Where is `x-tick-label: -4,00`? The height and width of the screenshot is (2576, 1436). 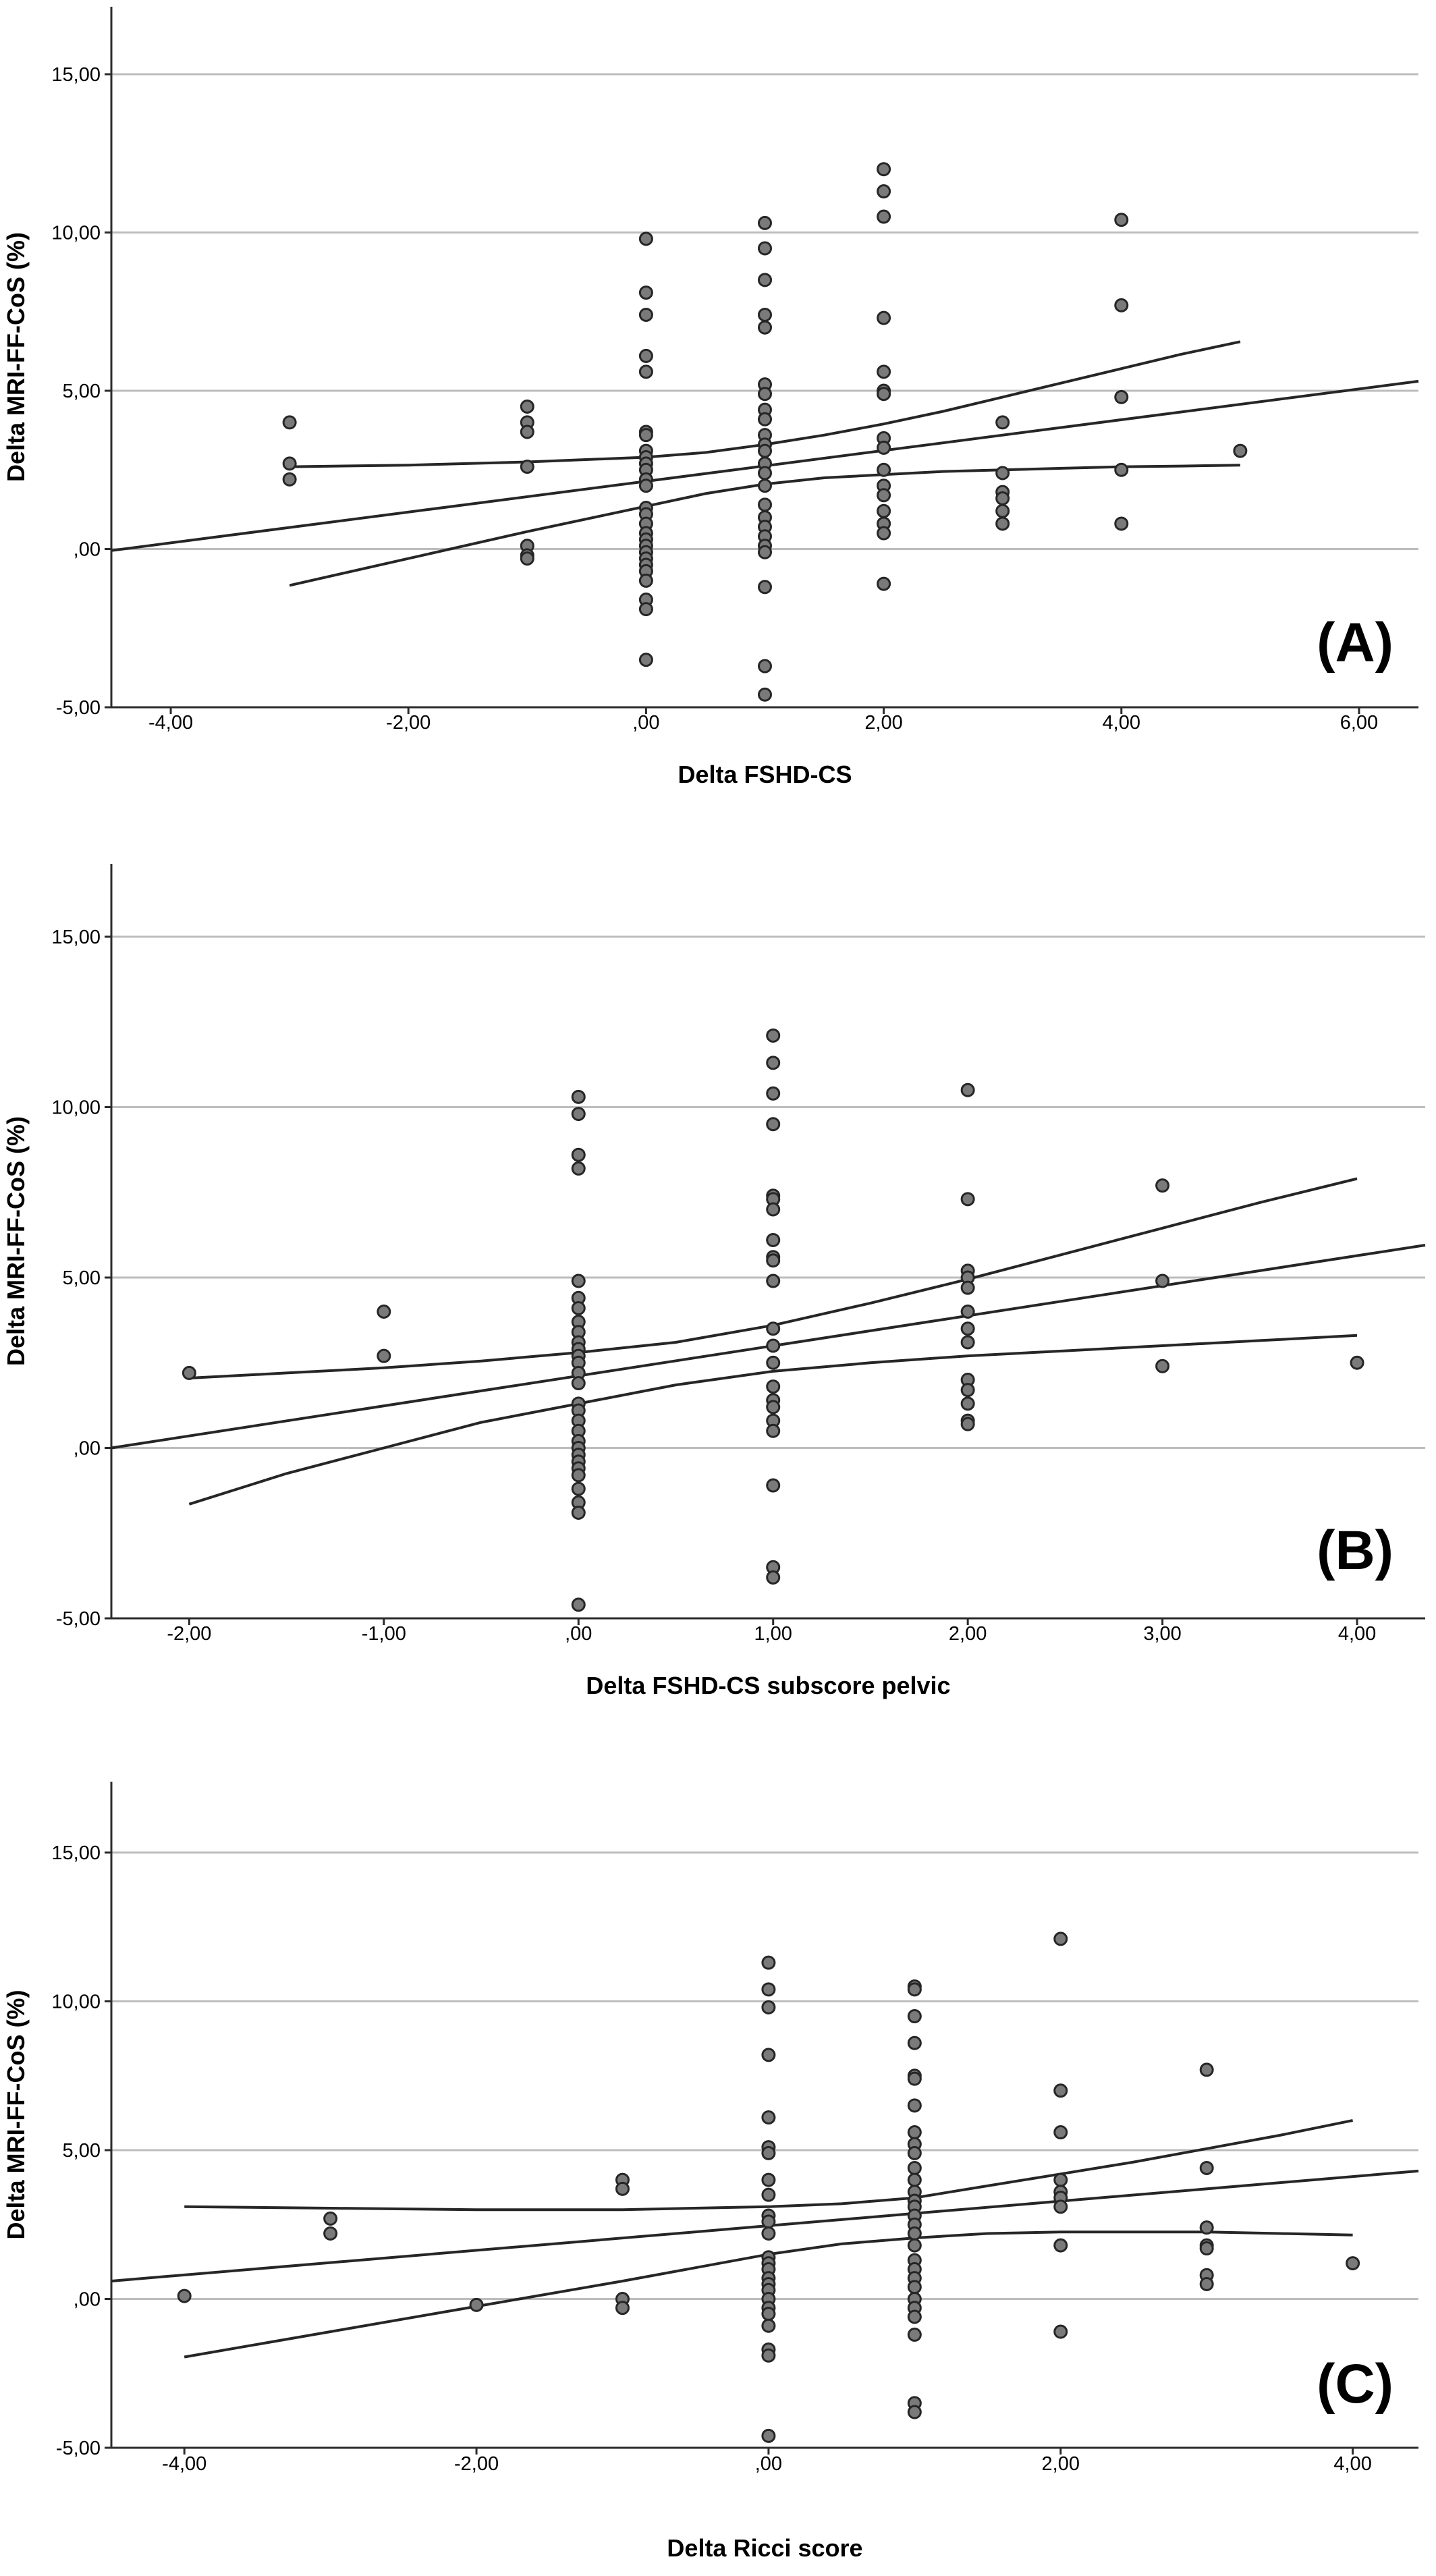
x-tick-label: -4,00 is located at coordinates (184, 2464).